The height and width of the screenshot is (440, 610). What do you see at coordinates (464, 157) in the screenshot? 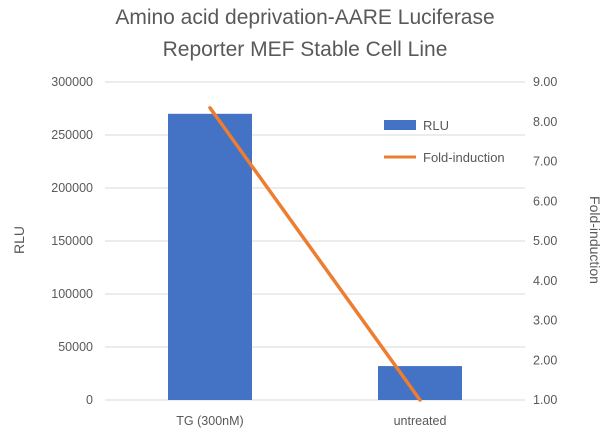
I see `legend-label-fold-induction: Fold-induction` at bounding box center [464, 157].